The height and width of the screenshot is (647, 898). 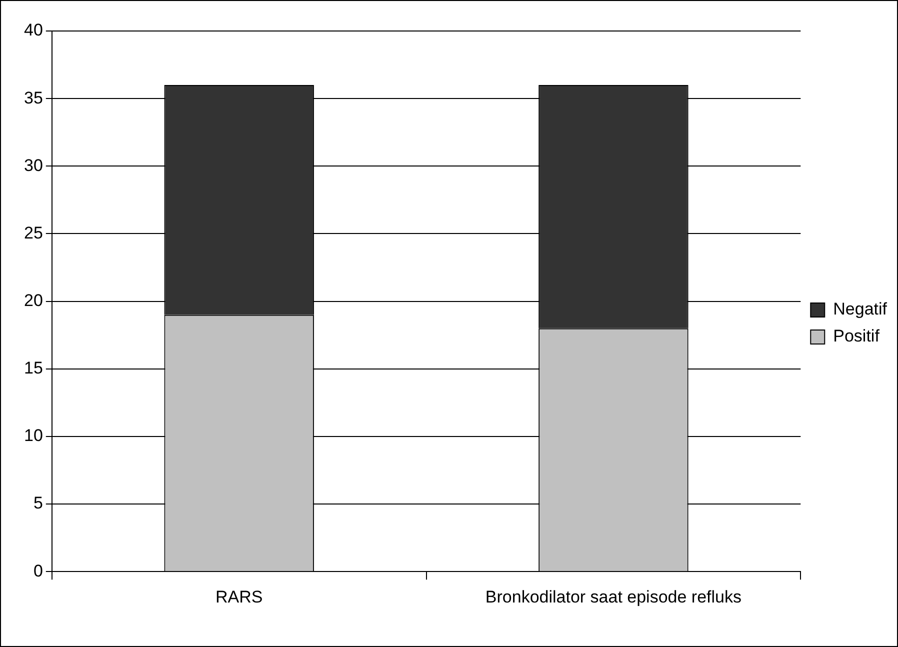 What do you see at coordinates (33, 300) in the screenshot?
I see `y-tick-label: 20` at bounding box center [33, 300].